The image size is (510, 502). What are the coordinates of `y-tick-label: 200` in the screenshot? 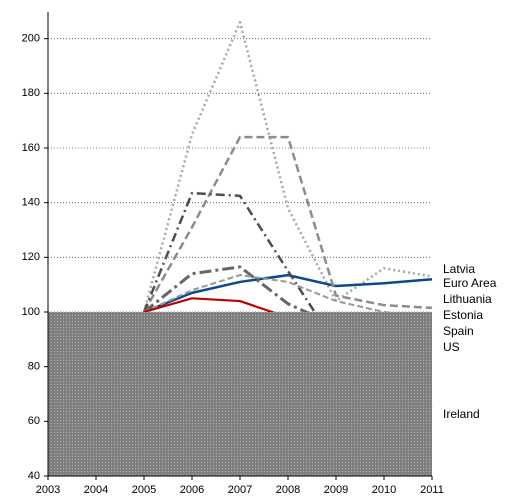 It's located at (31, 39).